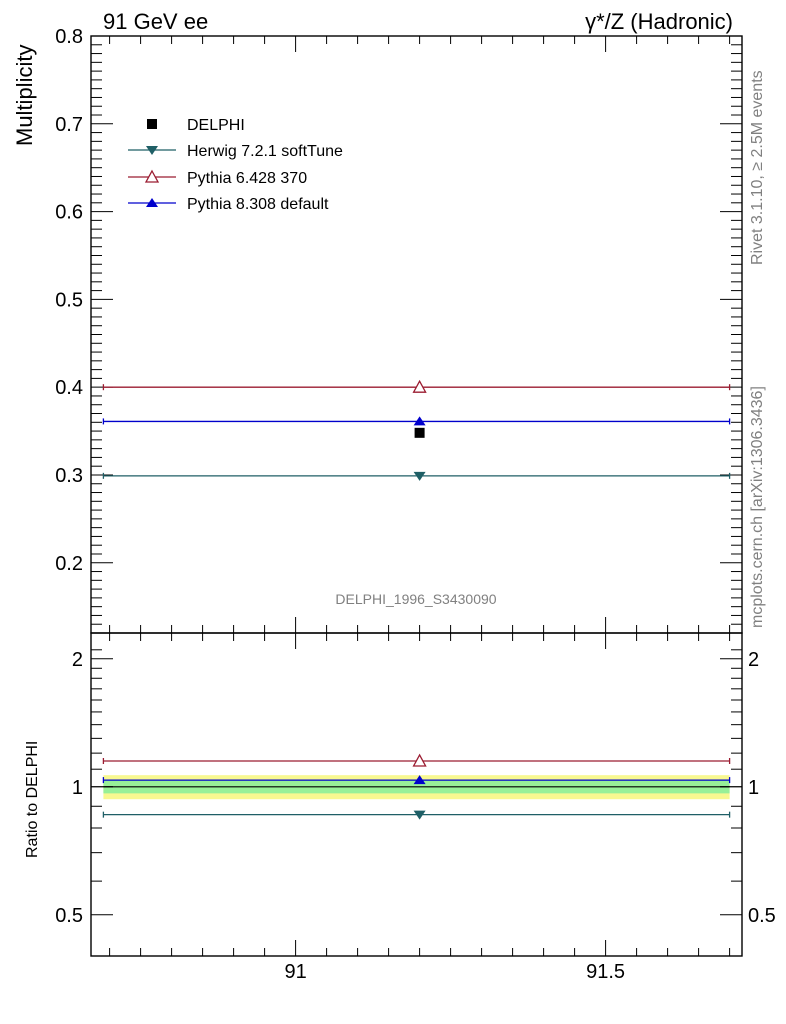 Image resolution: width=786 pixels, height=1024 pixels. What do you see at coordinates (69, 476) in the screenshot?
I see `main-ytick-label: 0.3` at bounding box center [69, 476].